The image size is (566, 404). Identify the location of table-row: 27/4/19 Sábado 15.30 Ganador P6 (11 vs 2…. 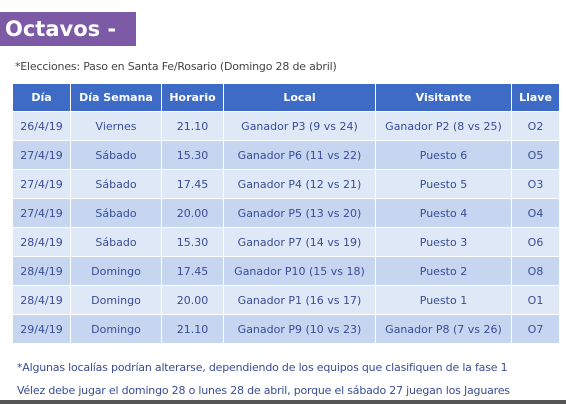
(286, 155).